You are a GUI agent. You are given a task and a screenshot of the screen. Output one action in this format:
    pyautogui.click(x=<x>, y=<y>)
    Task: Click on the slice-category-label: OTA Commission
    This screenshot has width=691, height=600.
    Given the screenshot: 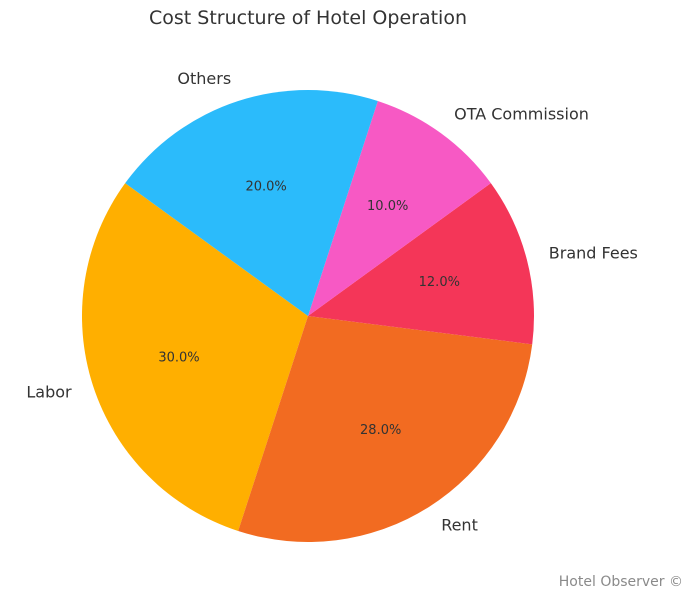 What is the action you would take?
    pyautogui.click(x=521, y=113)
    